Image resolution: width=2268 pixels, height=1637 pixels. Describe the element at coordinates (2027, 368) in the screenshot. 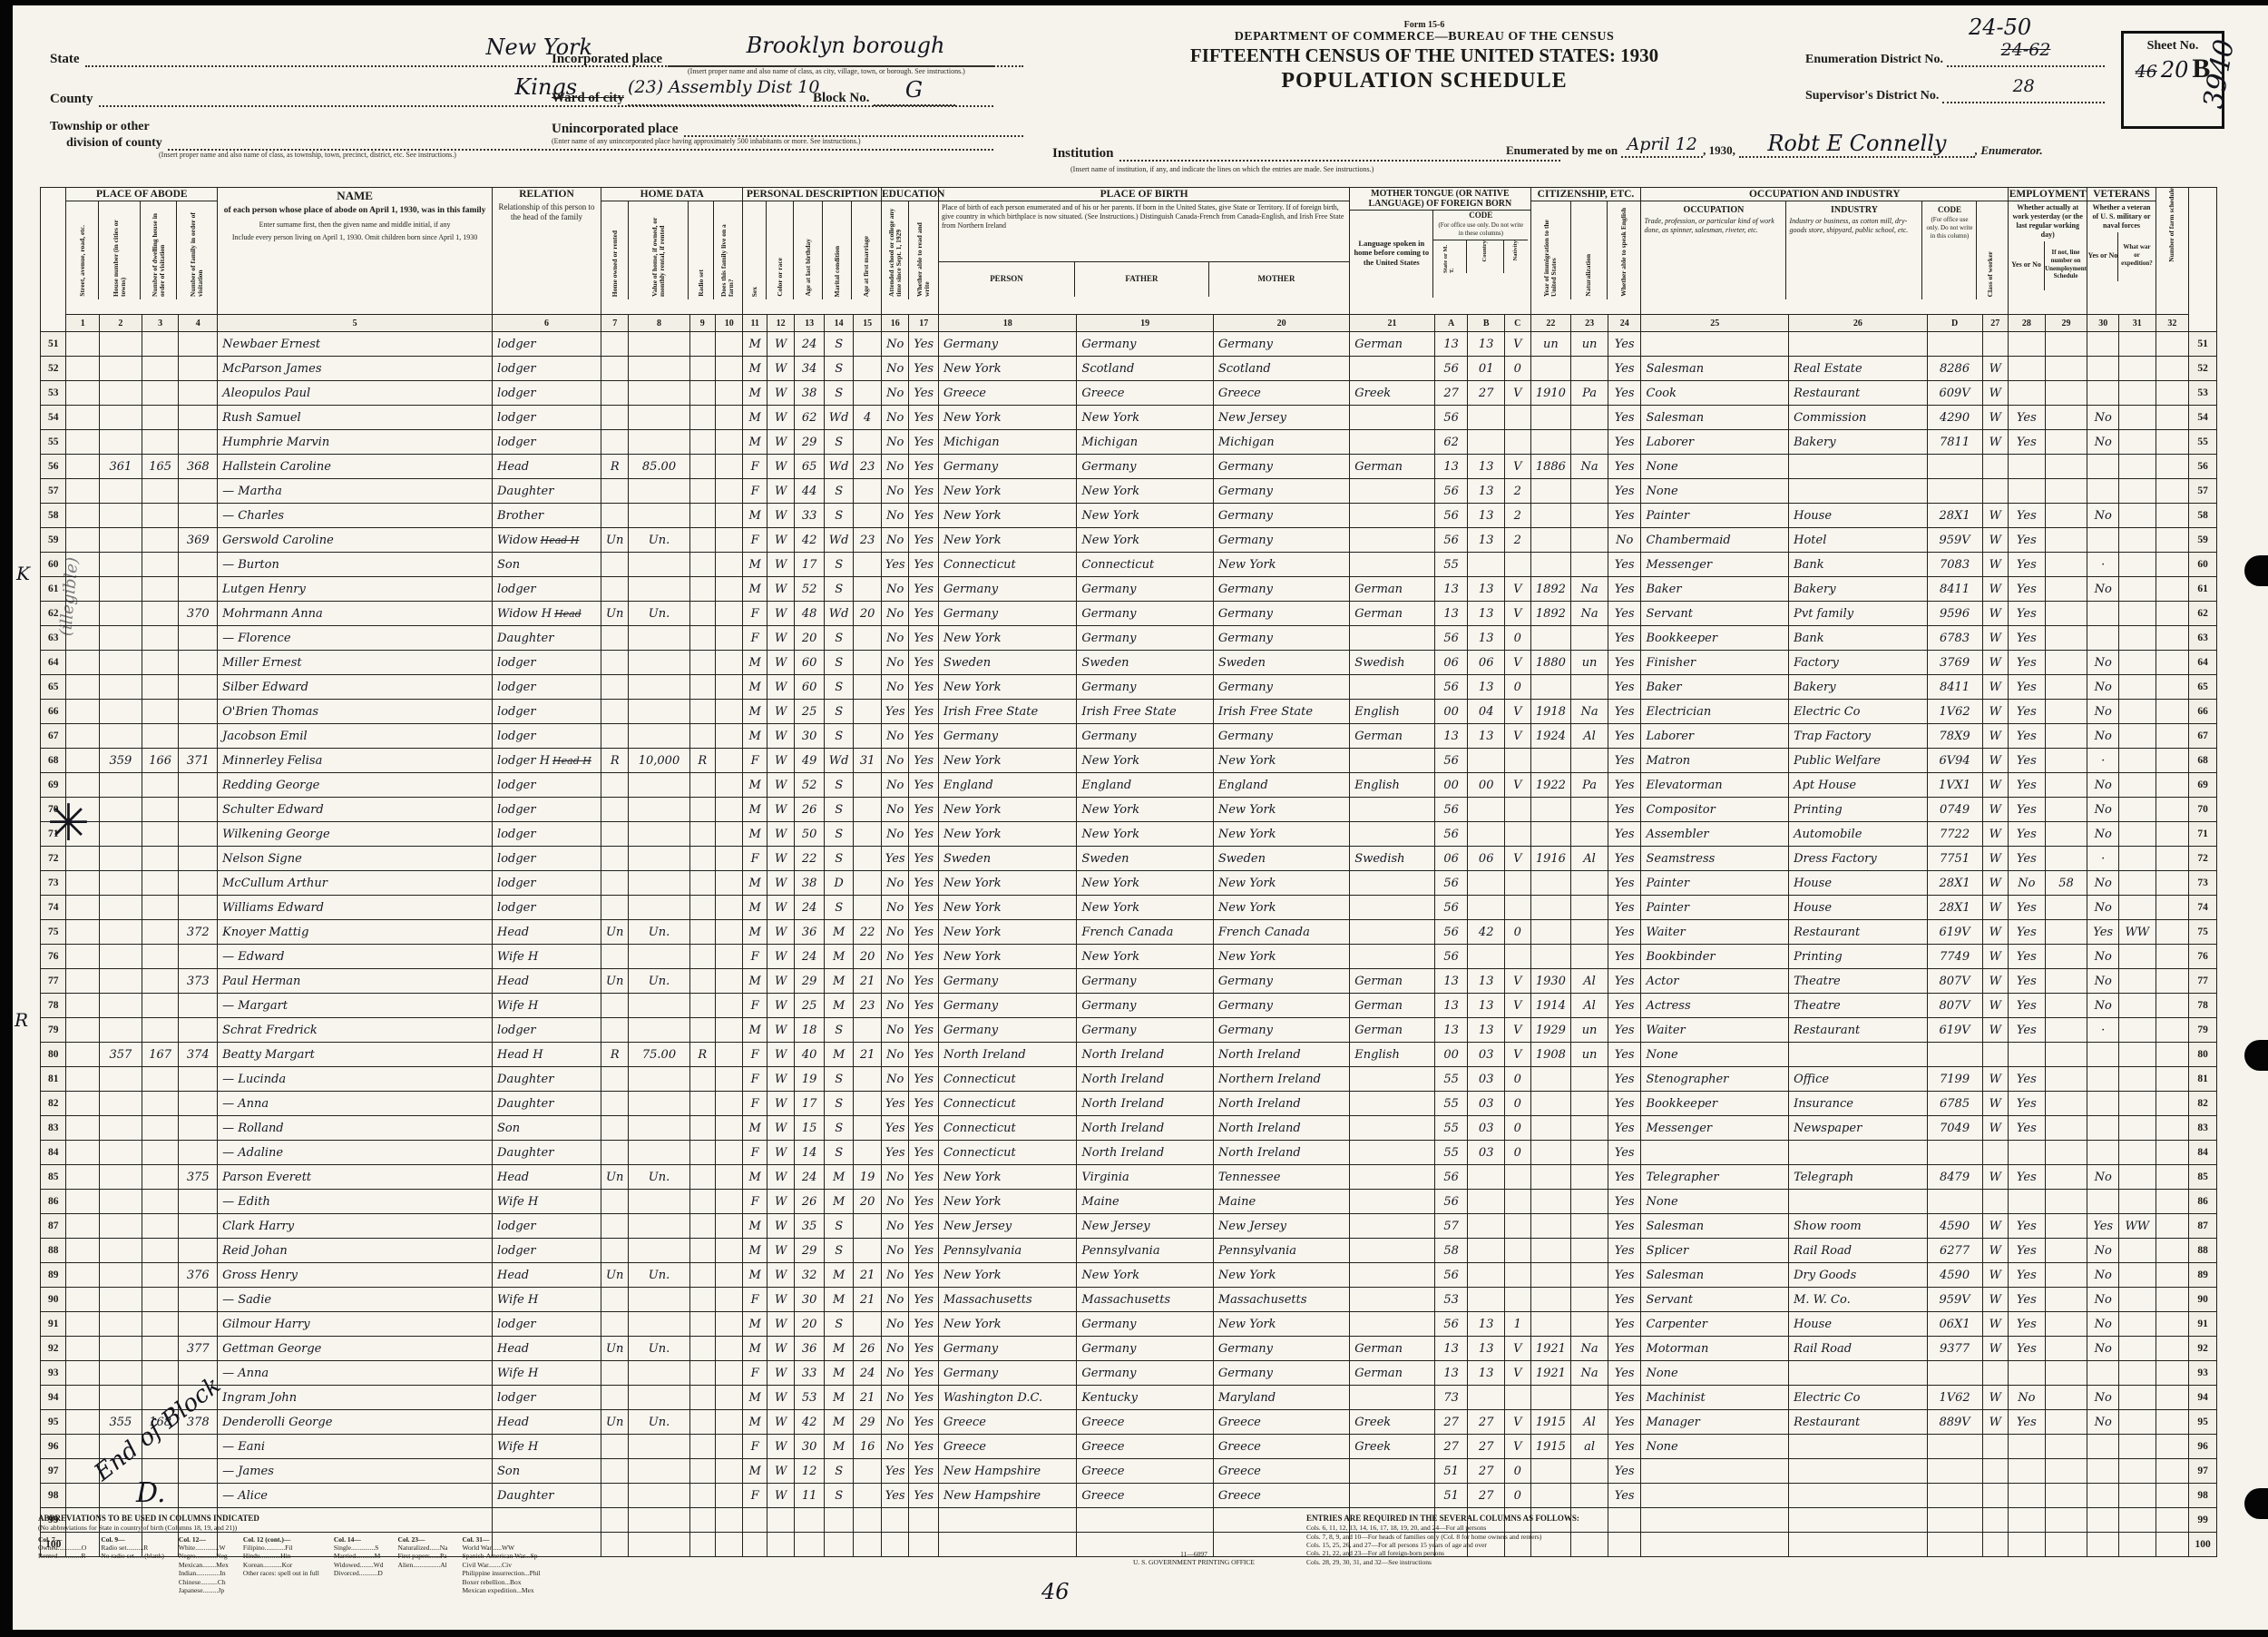

I see `cell-wk` at that location.